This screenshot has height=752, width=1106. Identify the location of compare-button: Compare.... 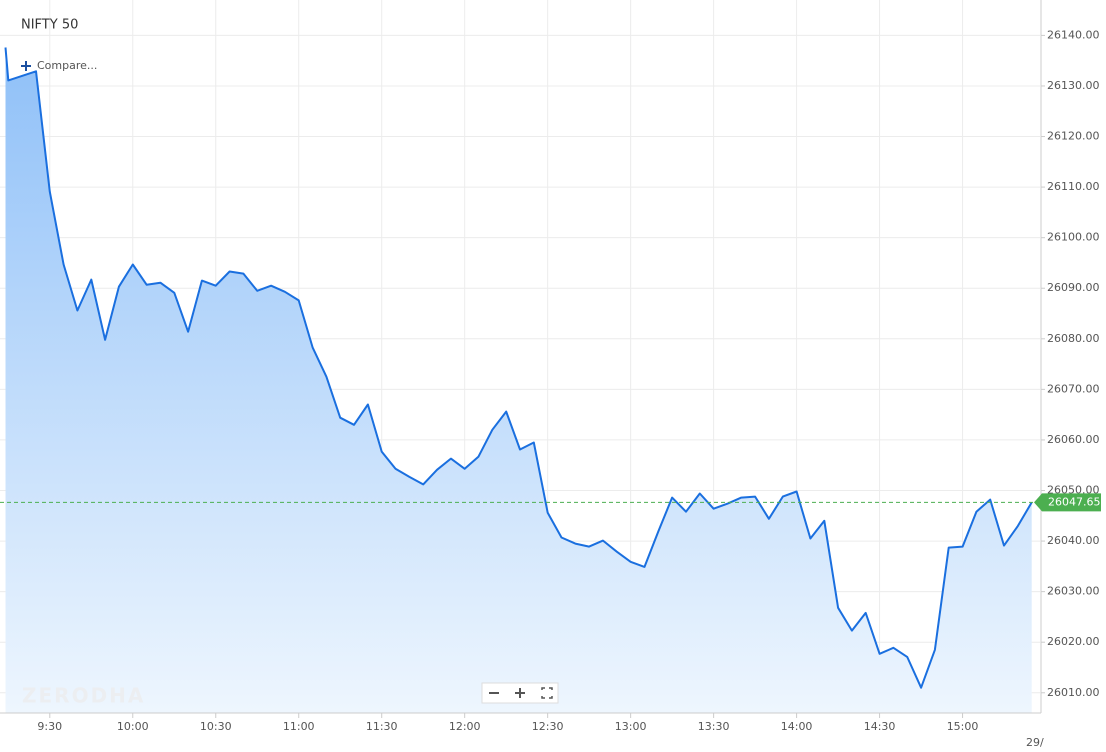
(59, 65).